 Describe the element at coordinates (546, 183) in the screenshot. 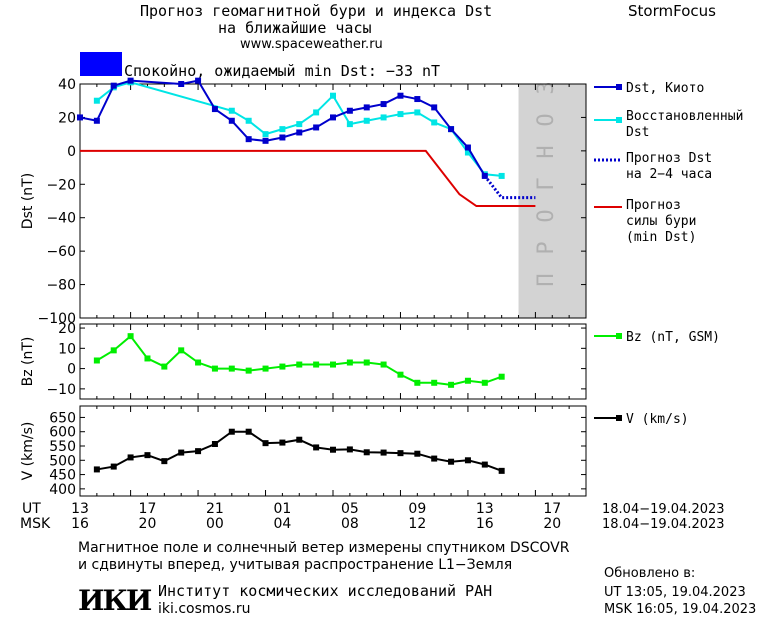

I see `forecast-zone-label-letter: Г` at that location.